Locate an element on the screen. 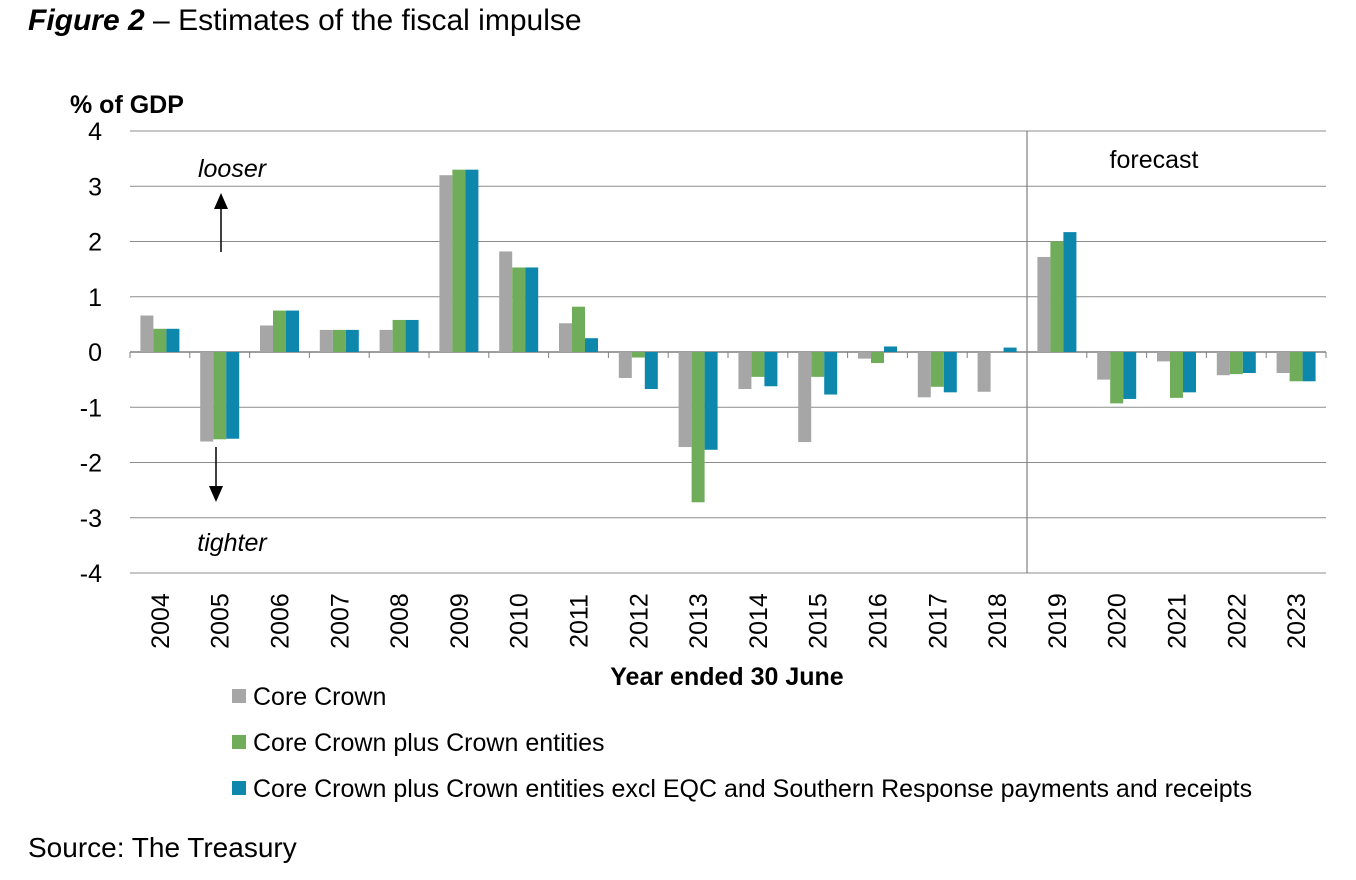 Image resolution: width=1356 pixels, height=880 pixels. legend-label: Core Crown plus Crown entities is located at coordinates (429, 743).